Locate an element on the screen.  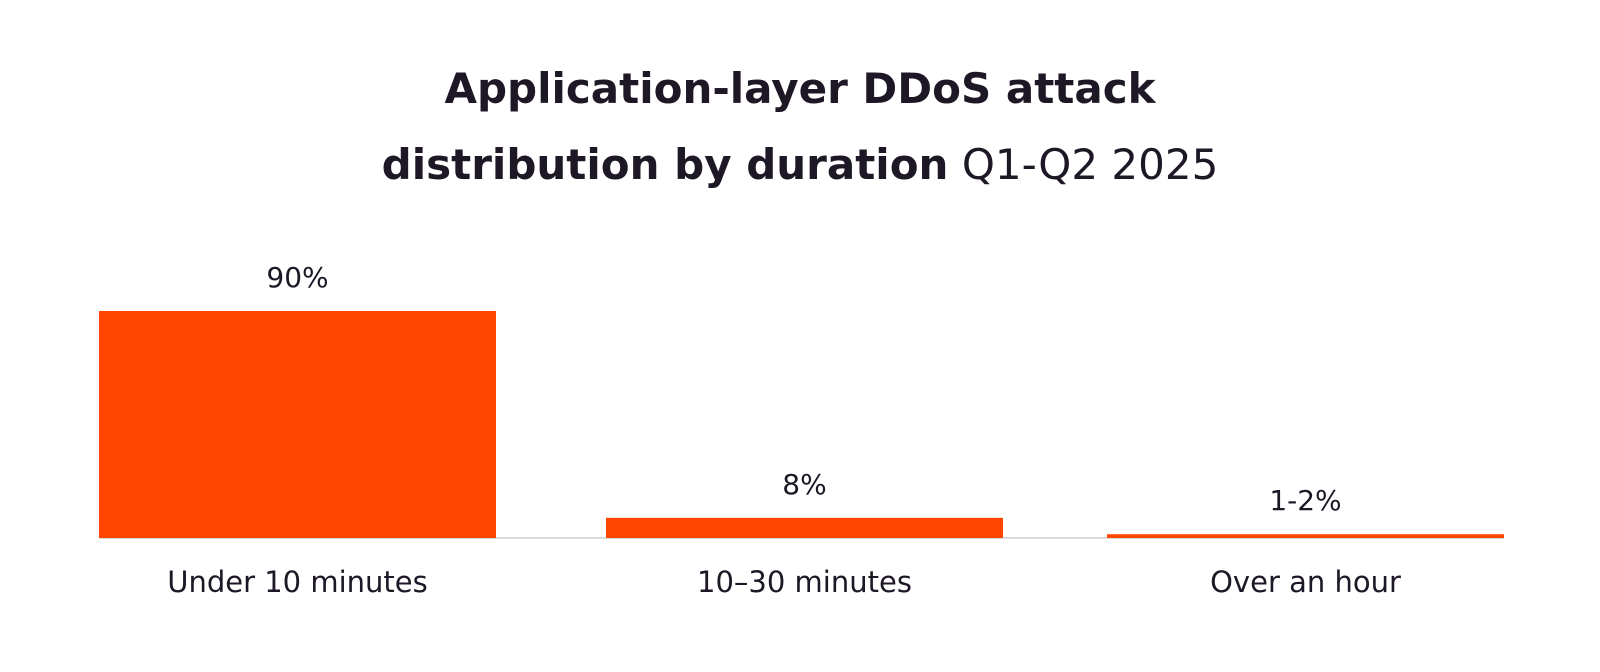
category-label-0: Under 10 minutes is located at coordinates (297, 582).